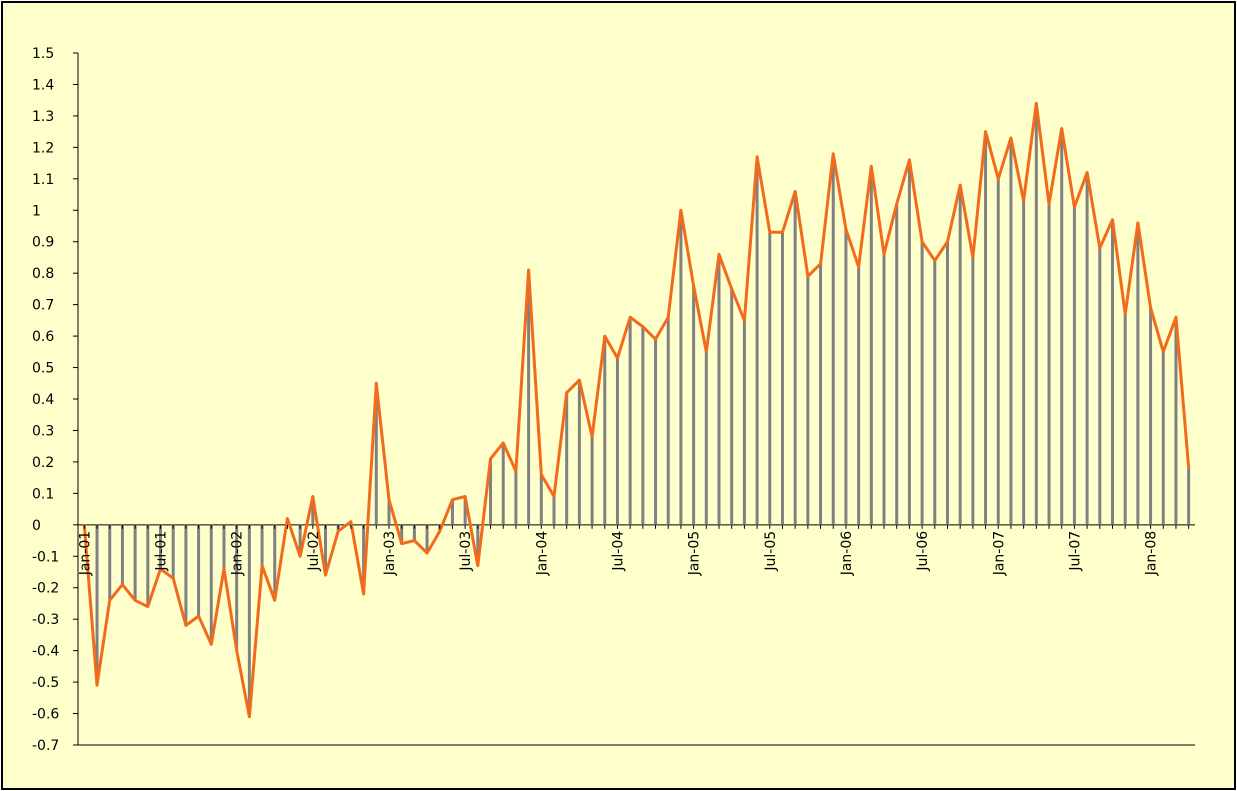 The height and width of the screenshot is (791, 1237). What do you see at coordinates (1075, 551) in the screenshot?
I see `x-tick-label: Jul-07` at bounding box center [1075, 551].